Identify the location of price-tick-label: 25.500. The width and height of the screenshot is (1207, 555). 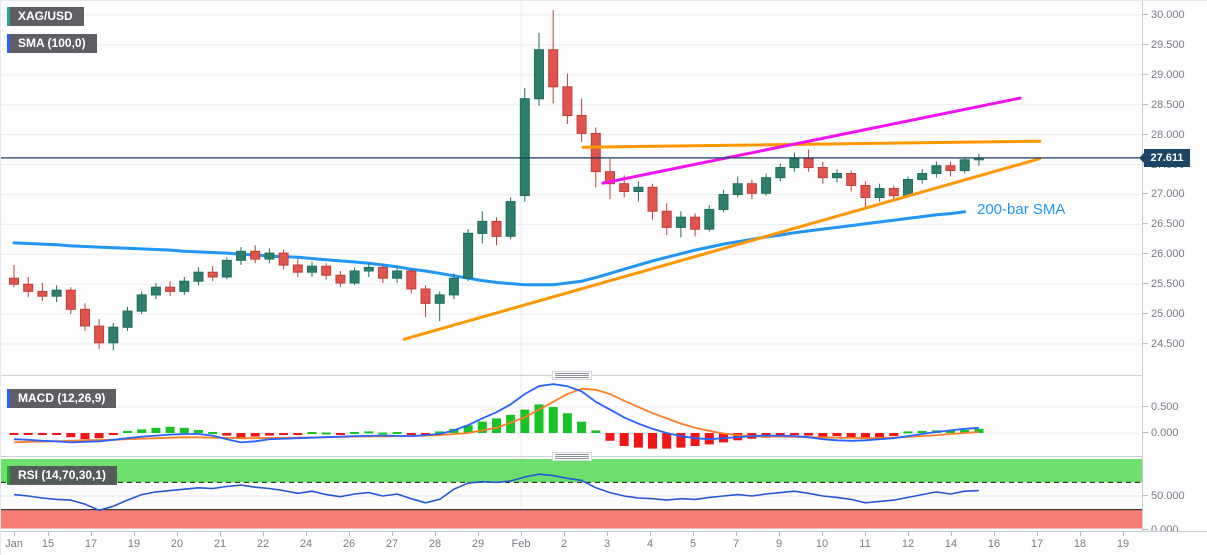
(1164, 284).